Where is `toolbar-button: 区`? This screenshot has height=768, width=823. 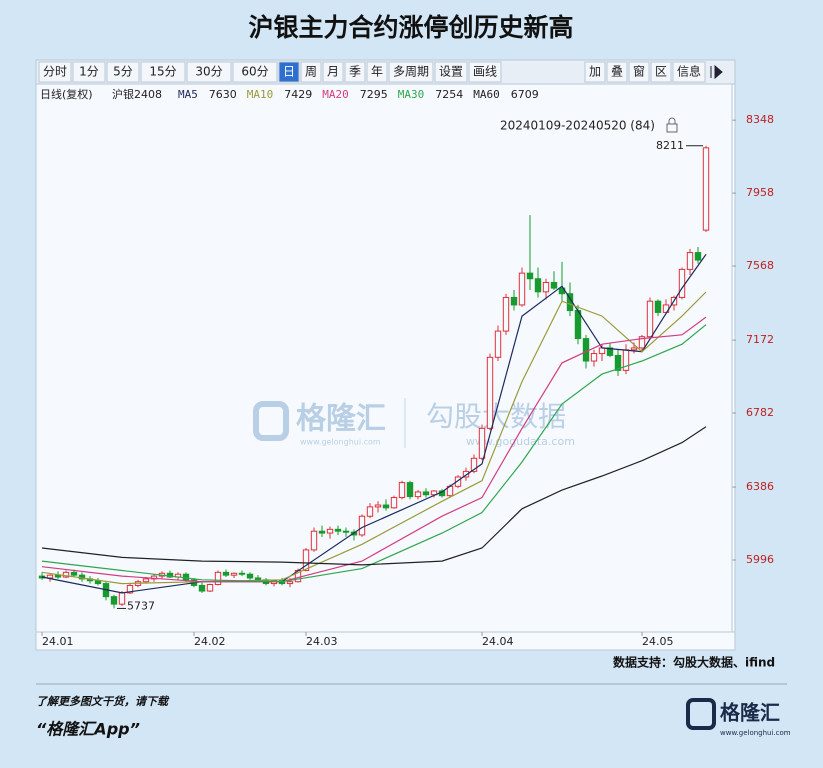 toolbar-button: 区 is located at coordinates (661, 72).